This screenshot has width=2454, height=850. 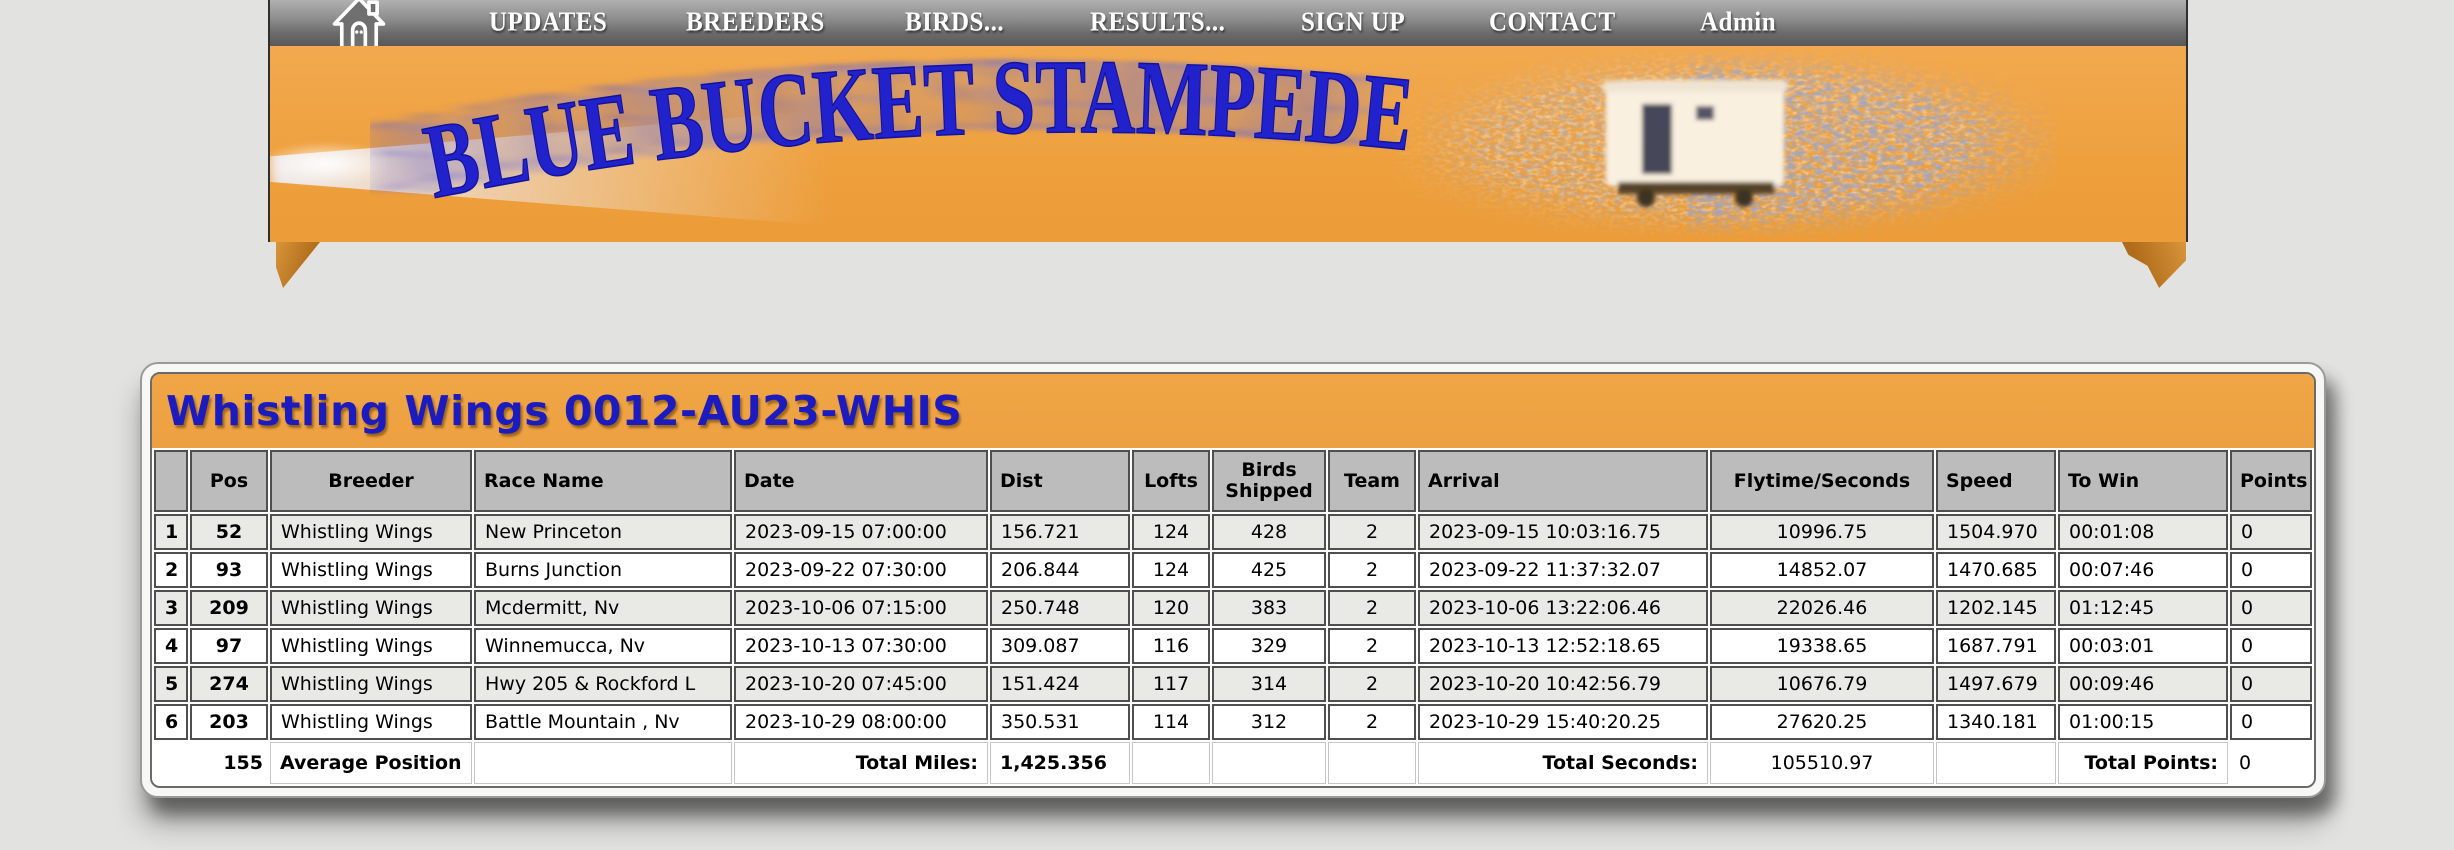 What do you see at coordinates (1269, 481) in the screenshot?
I see `column-header-birds-shipped: Birds Shipped` at bounding box center [1269, 481].